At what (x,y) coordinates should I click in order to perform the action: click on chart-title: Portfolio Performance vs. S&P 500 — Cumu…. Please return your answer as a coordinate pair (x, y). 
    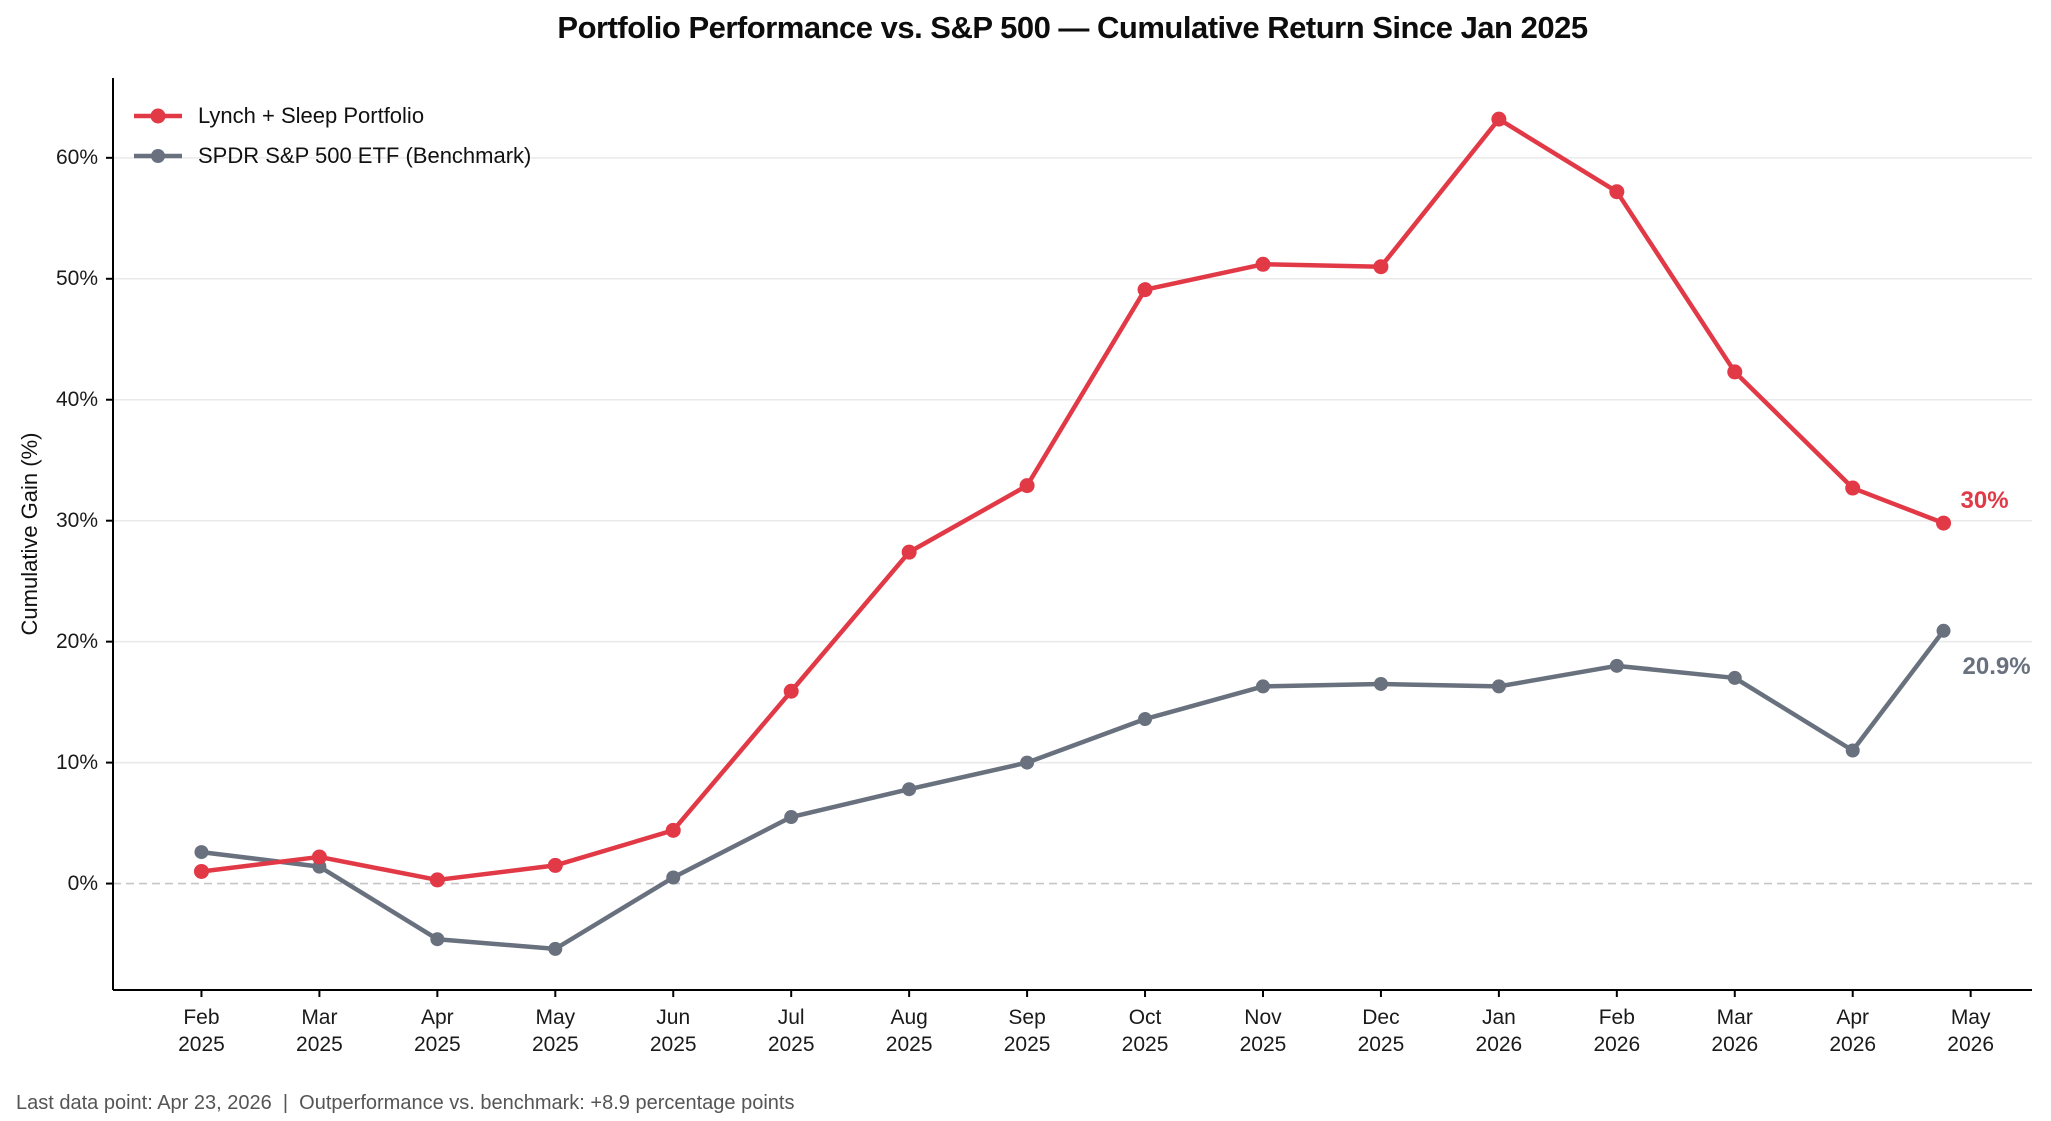
    Looking at the image, I should click on (1072, 27).